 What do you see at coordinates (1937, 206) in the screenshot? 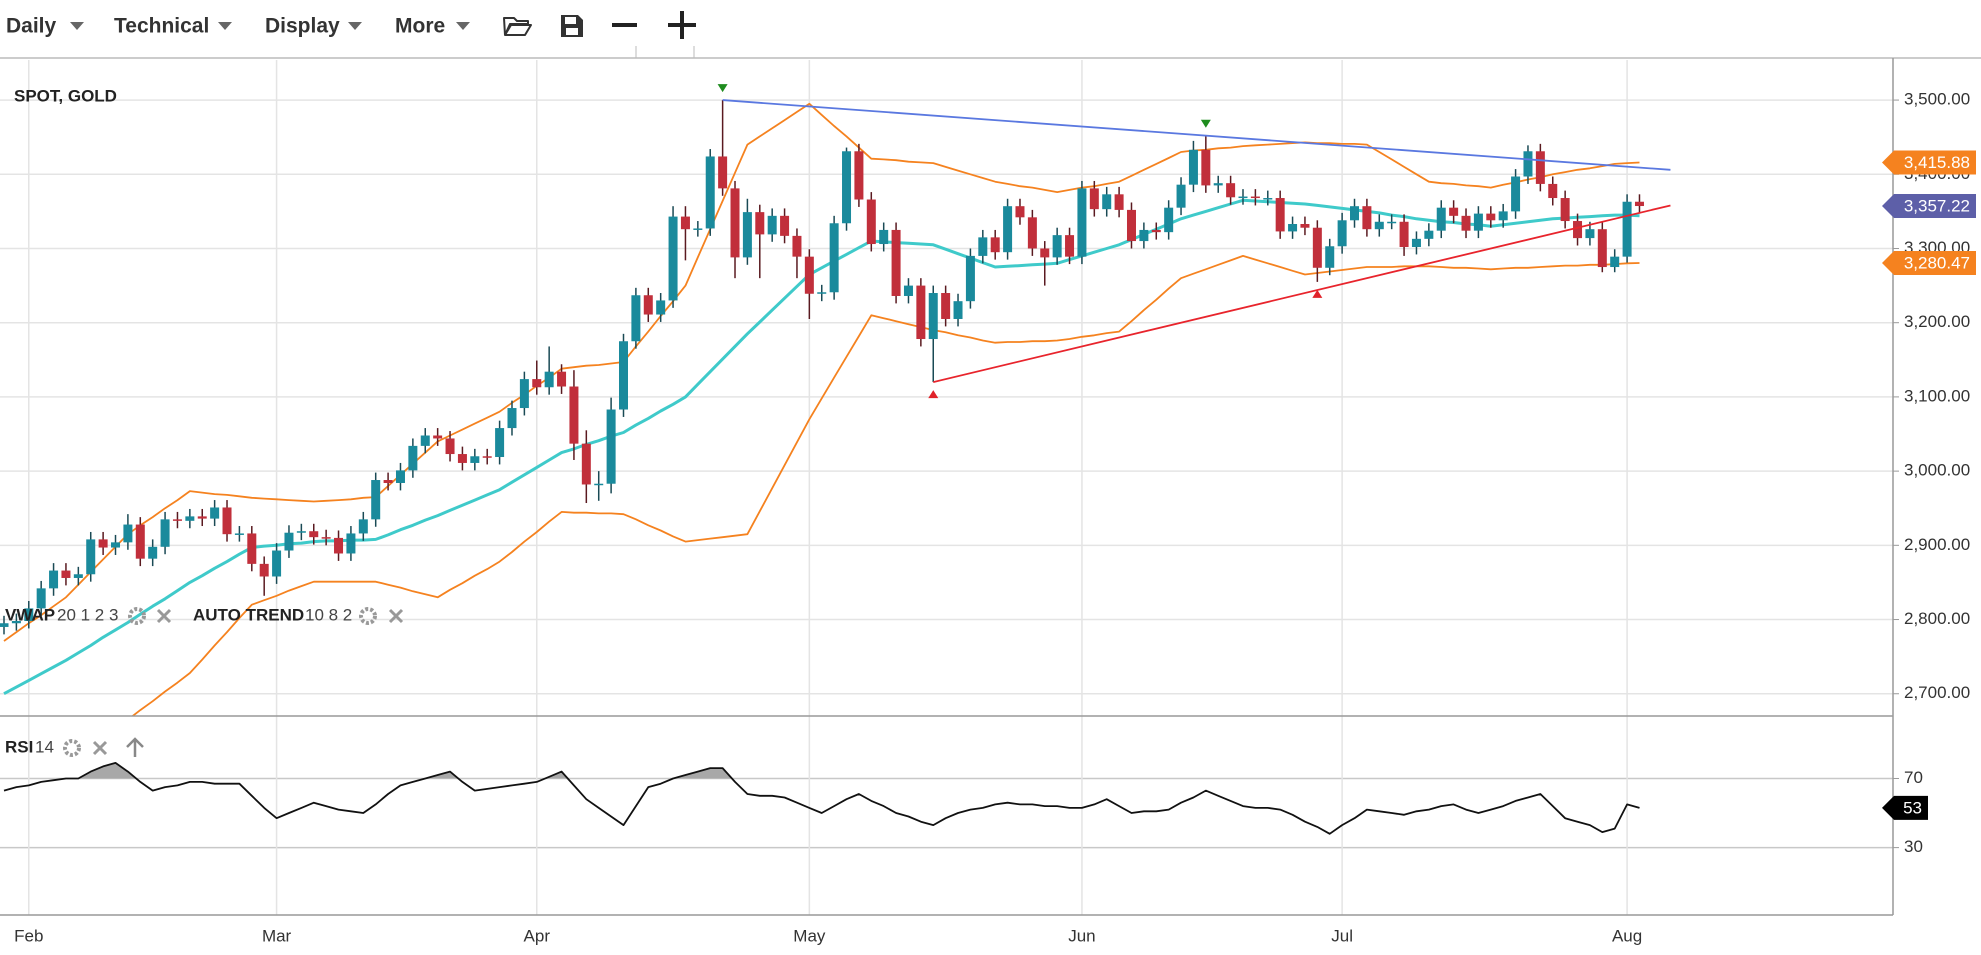
I see `price-badge-label: 3,357.22` at bounding box center [1937, 206].